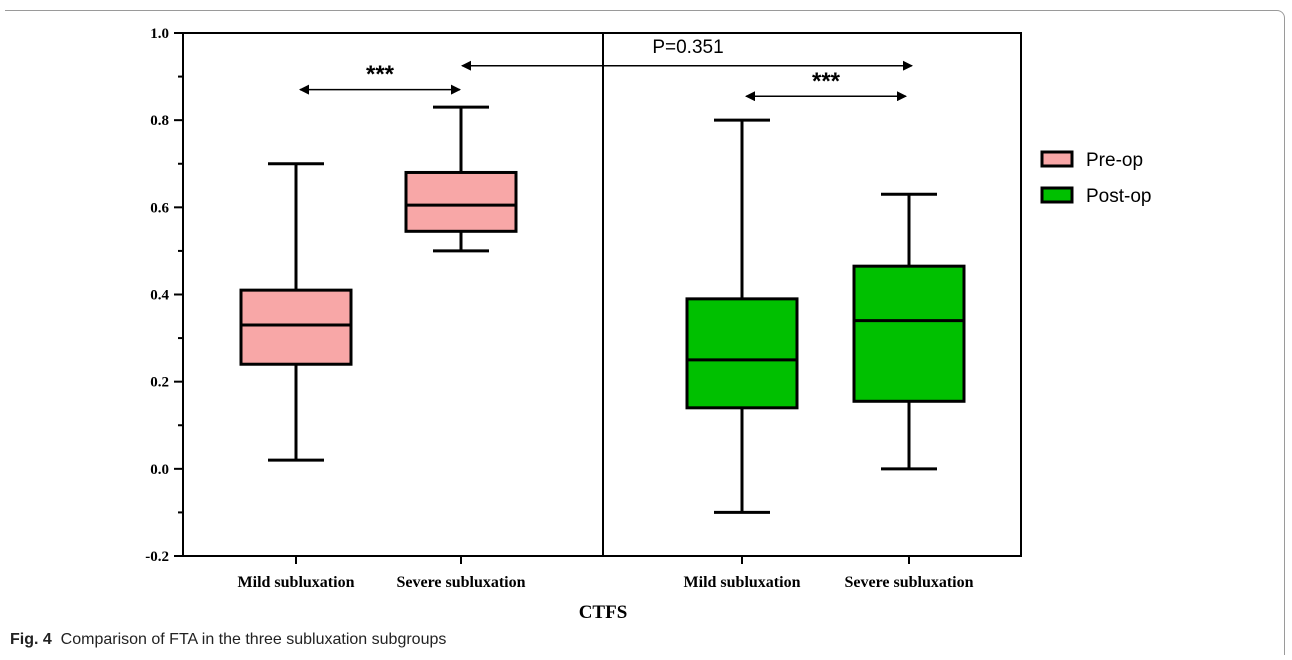 The image size is (1292, 660). What do you see at coordinates (603, 612) in the screenshot?
I see `x-axis-title: CTFS` at bounding box center [603, 612].